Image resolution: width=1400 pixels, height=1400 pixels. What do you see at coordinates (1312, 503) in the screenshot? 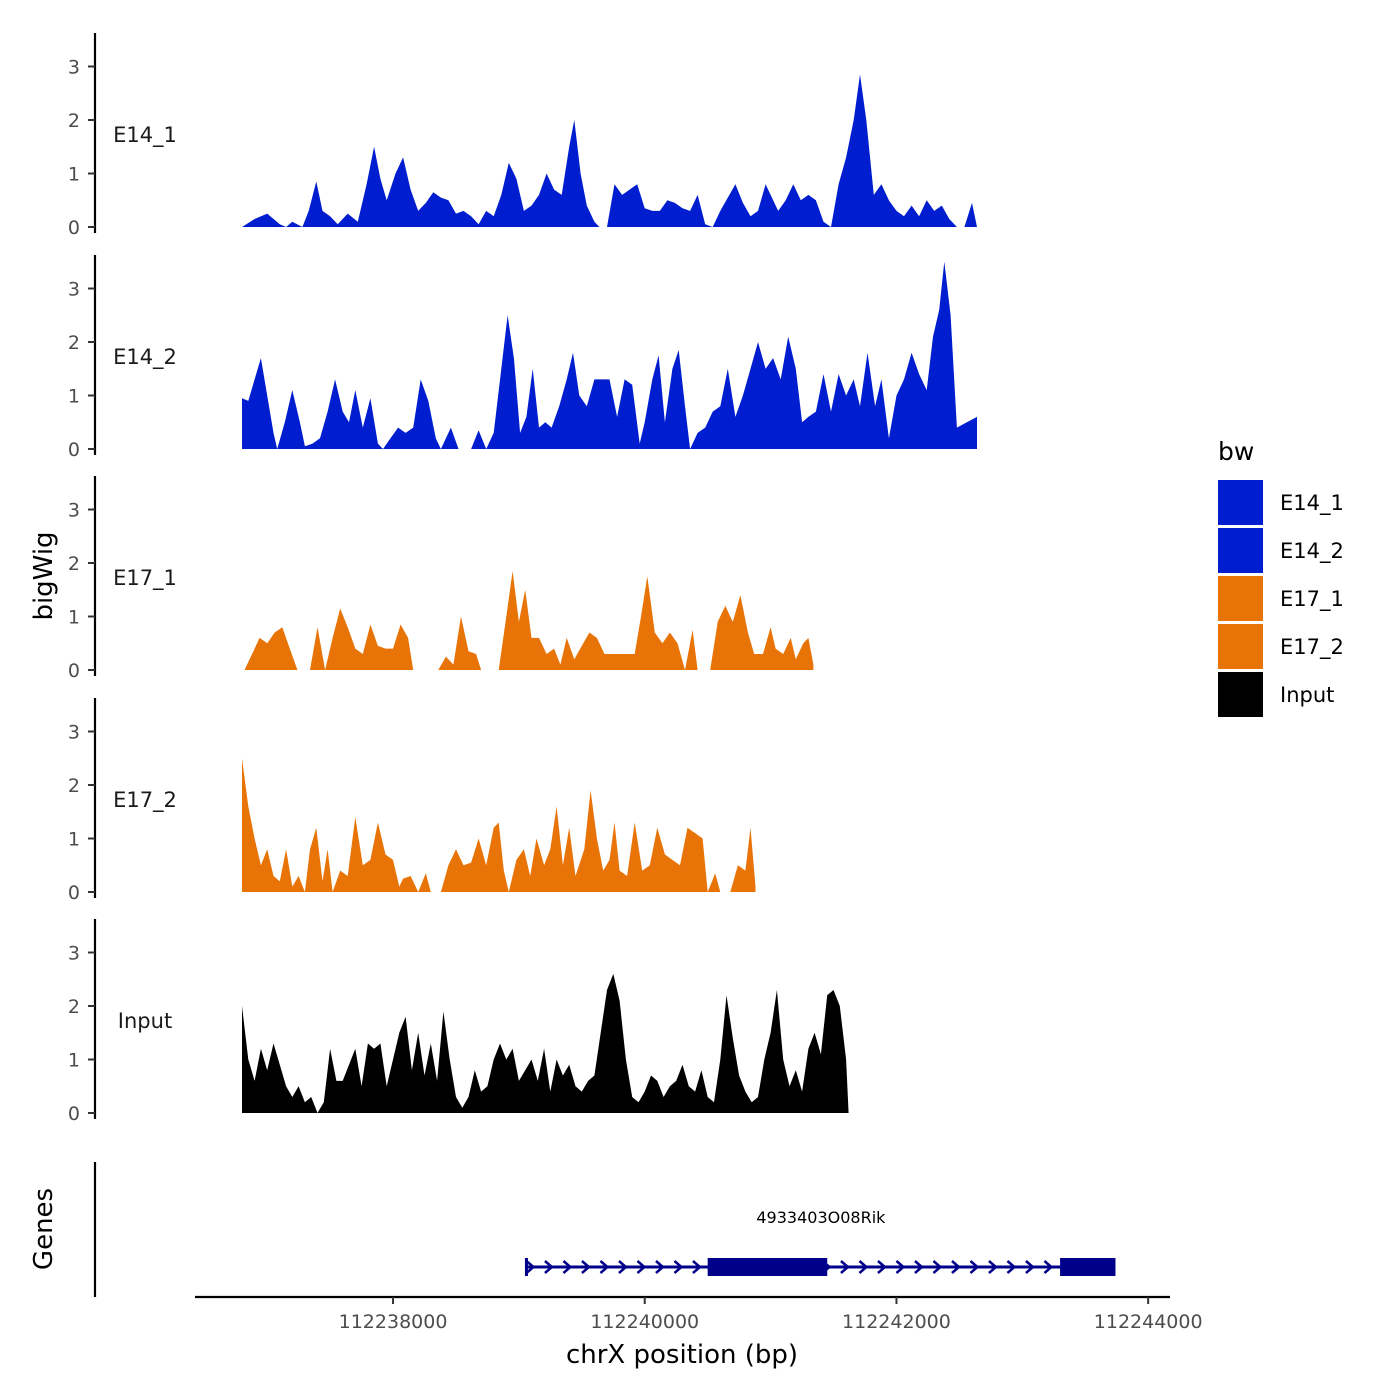
I see `legend-label-e14_1: E14_1` at bounding box center [1312, 503].